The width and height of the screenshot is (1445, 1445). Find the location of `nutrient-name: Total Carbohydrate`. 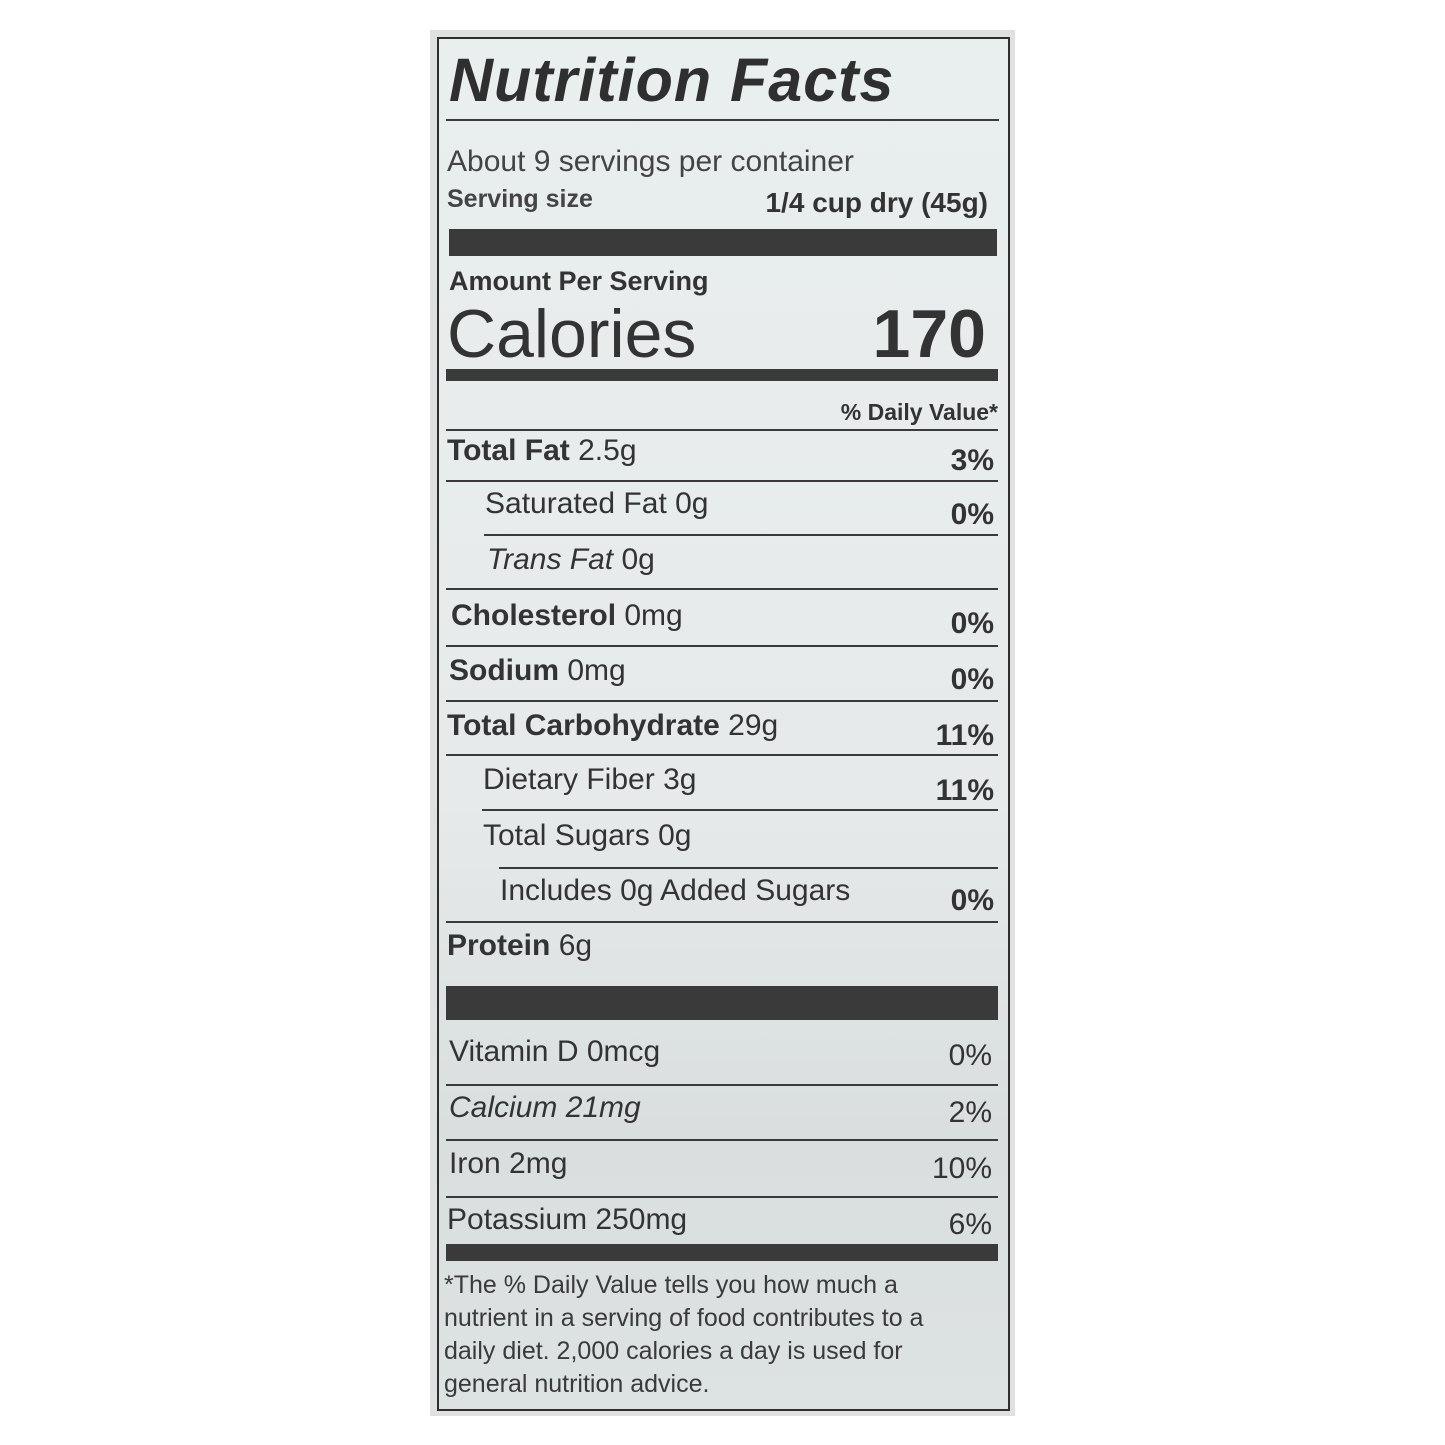

nutrient-name: Total Carbohydrate is located at coordinates (583, 725).